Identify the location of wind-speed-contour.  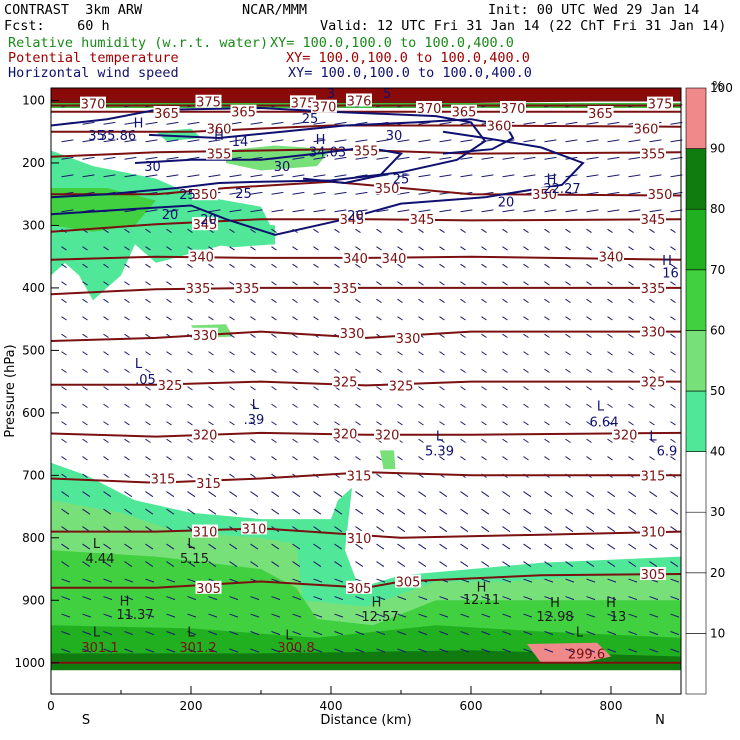
(331, 136).